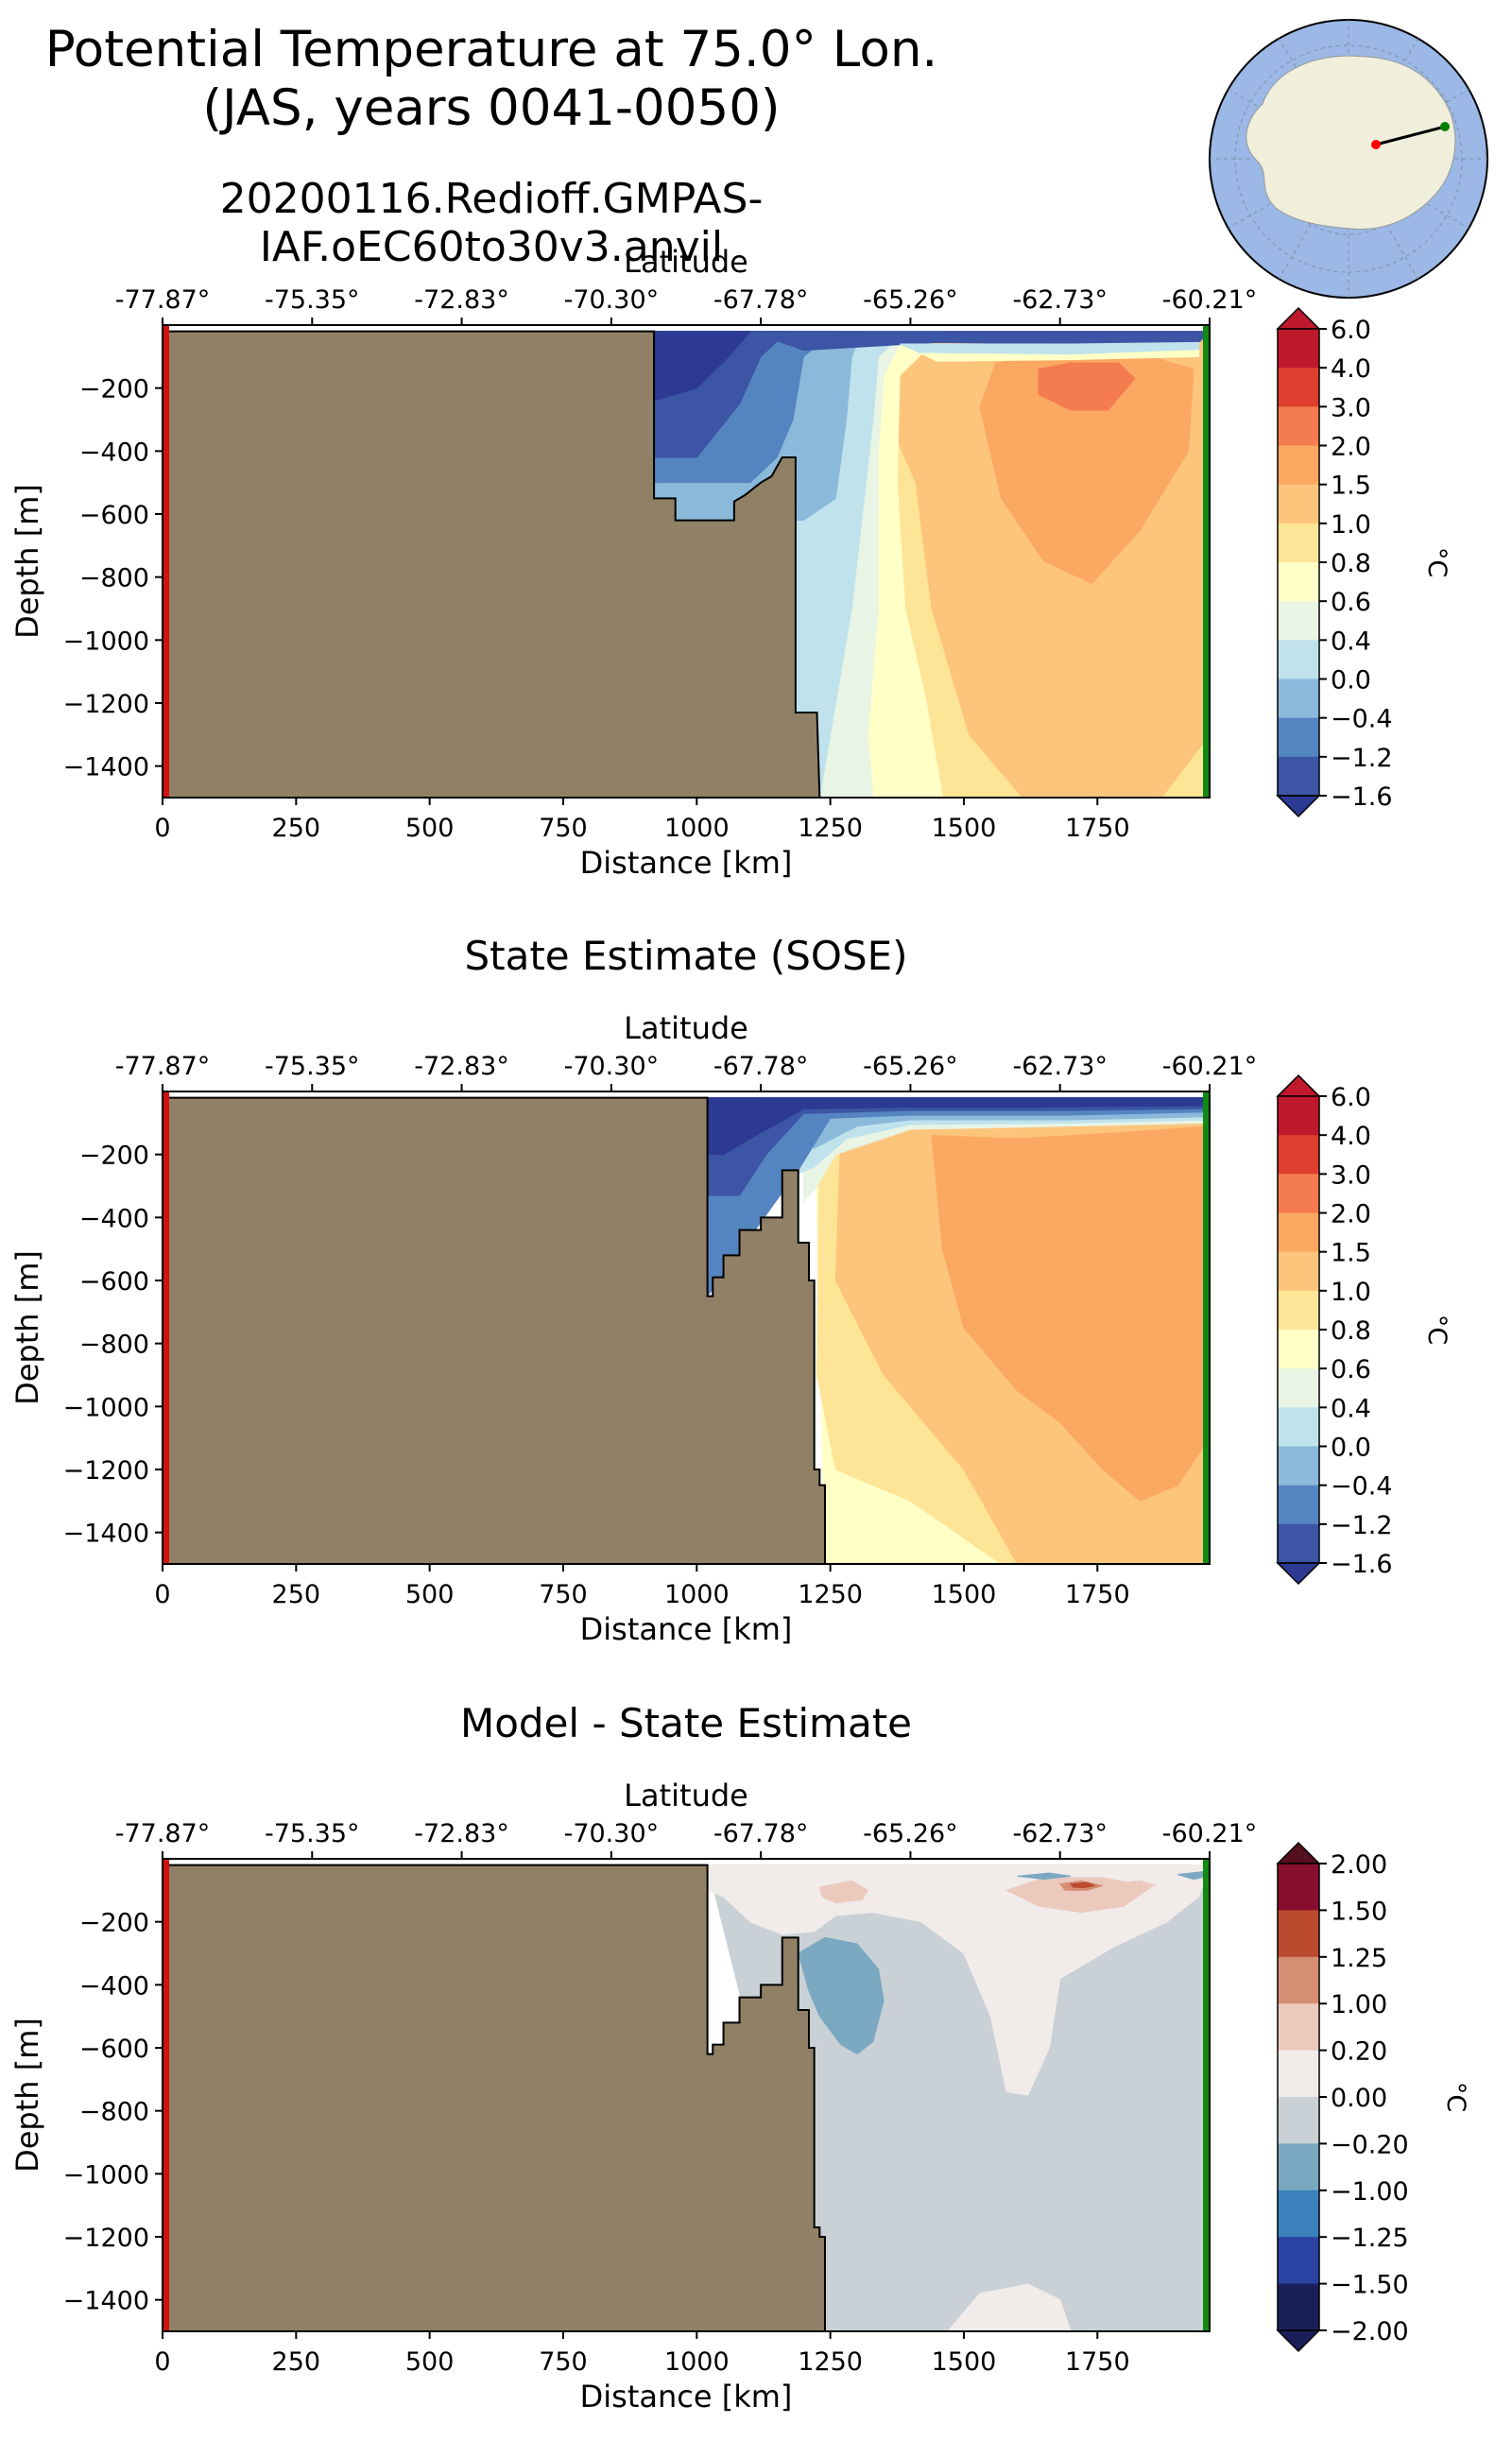  I want to click on colorbar-tick-label: 0.4, so click(1351, 1408).